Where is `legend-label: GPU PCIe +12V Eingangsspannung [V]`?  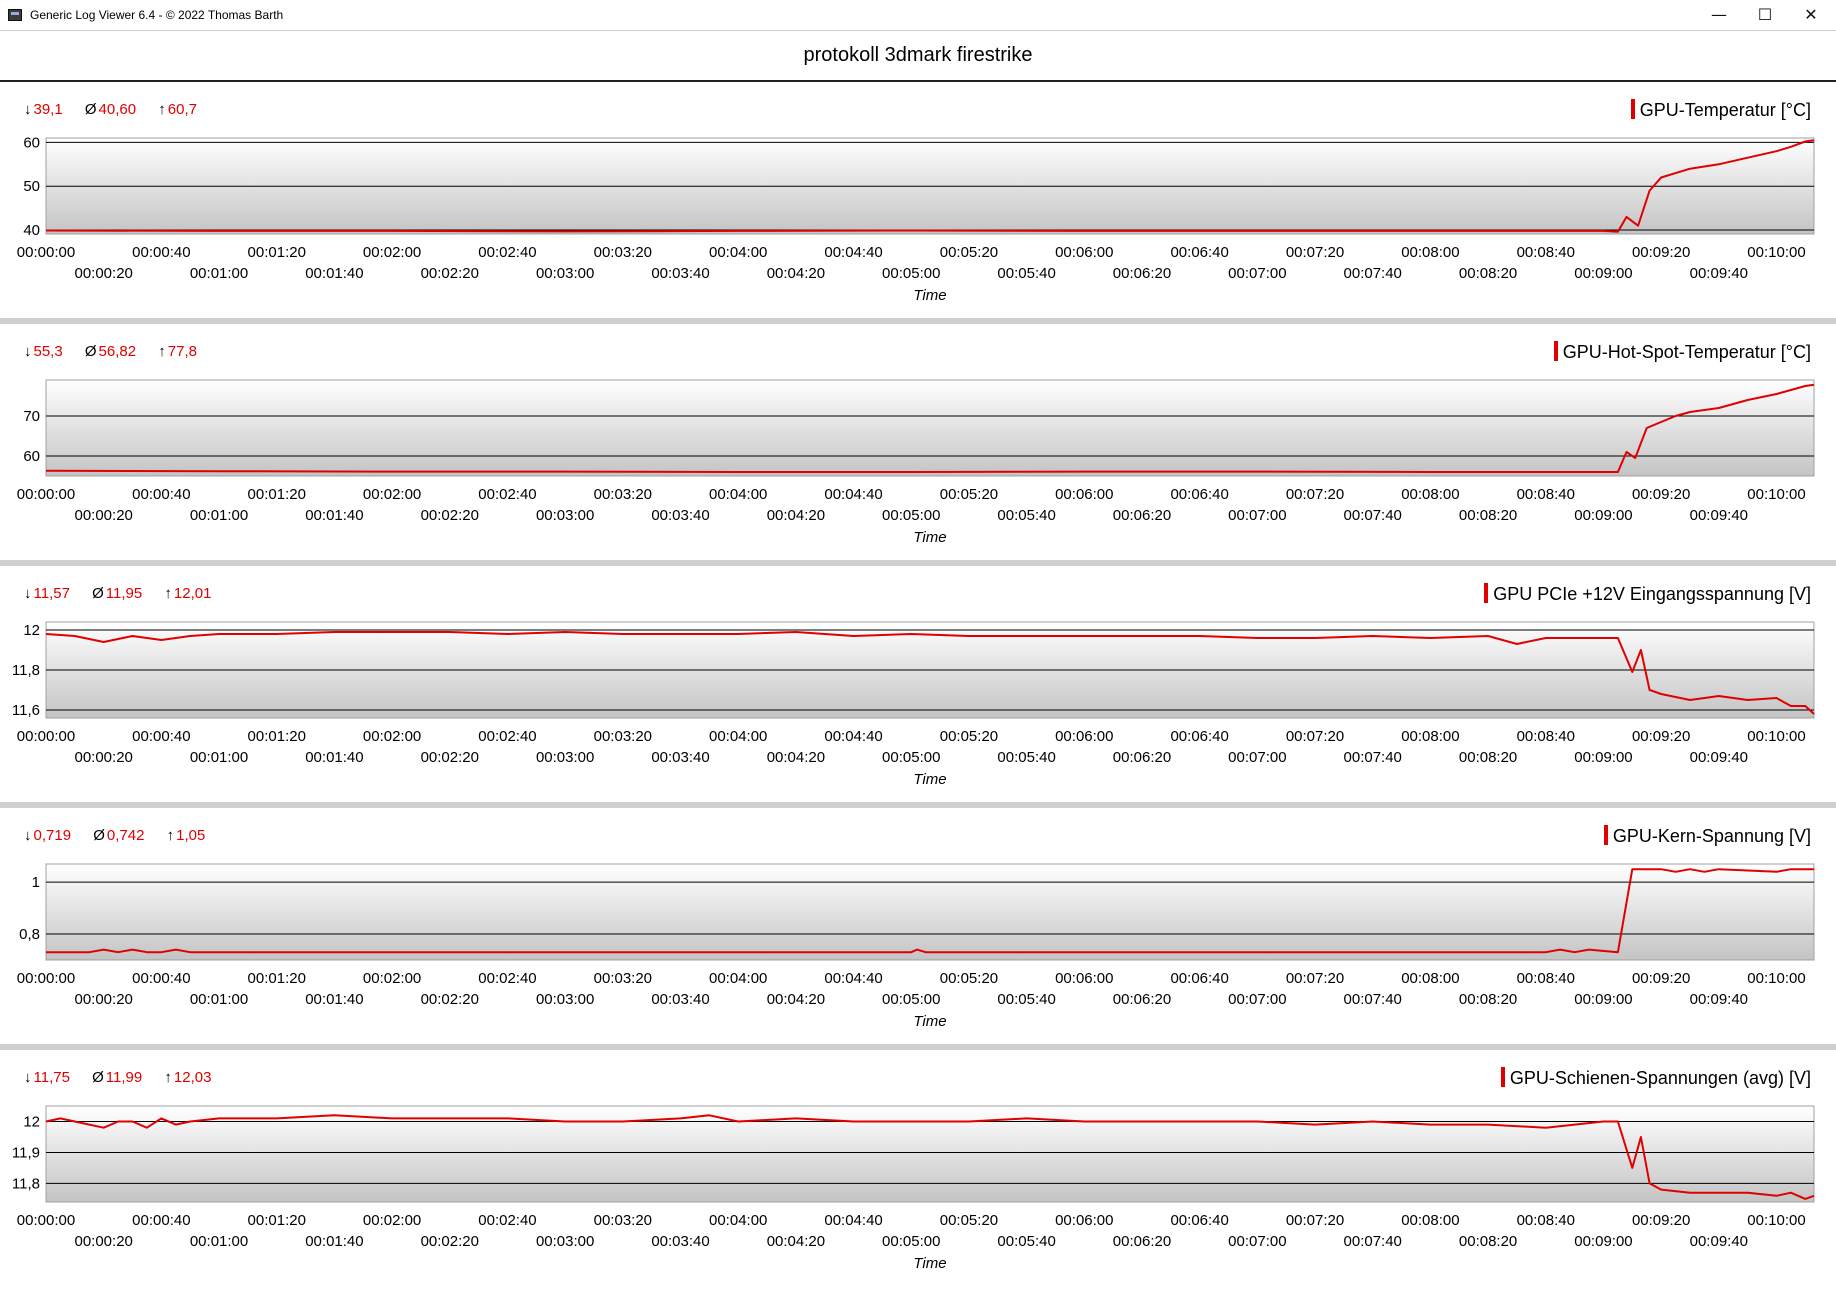 legend-label: GPU PCIe +12V Eingangsspannung [V] is located at coordinates (1652, 594).